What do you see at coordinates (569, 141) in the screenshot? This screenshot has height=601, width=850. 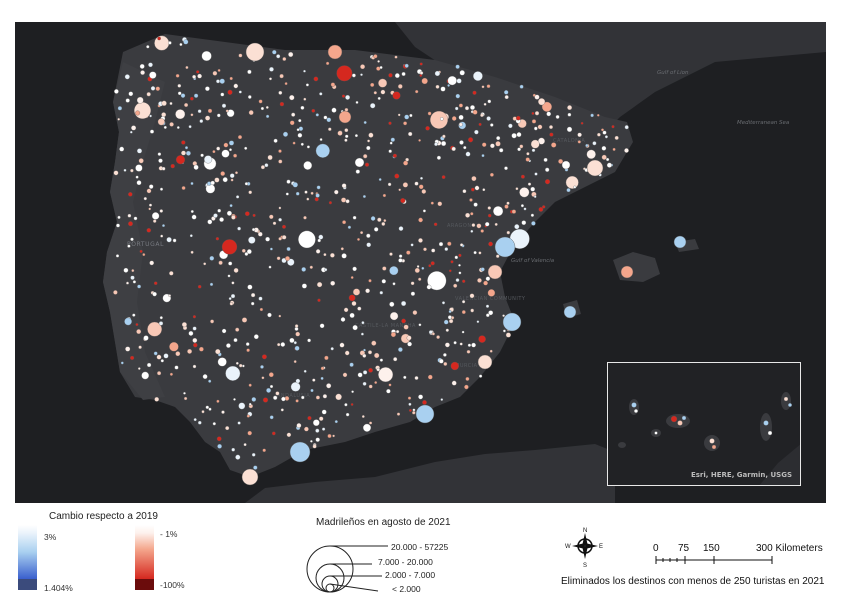 I see `catalonia-label: CATALONIA` at bounding box center [569, 141].